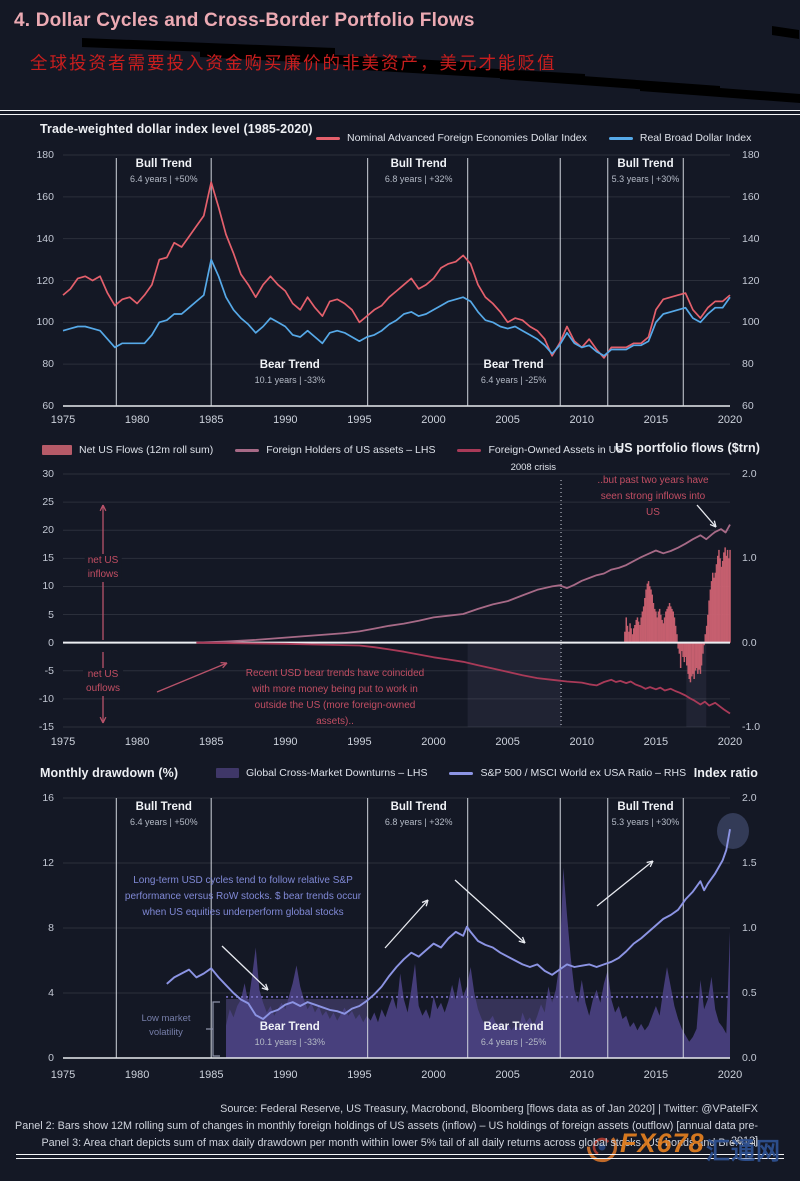  What do you see at coordinates (48, 558) in the screenshot?
I see `p2-ytick-left-15: 15` at bounding box center [48, 558].